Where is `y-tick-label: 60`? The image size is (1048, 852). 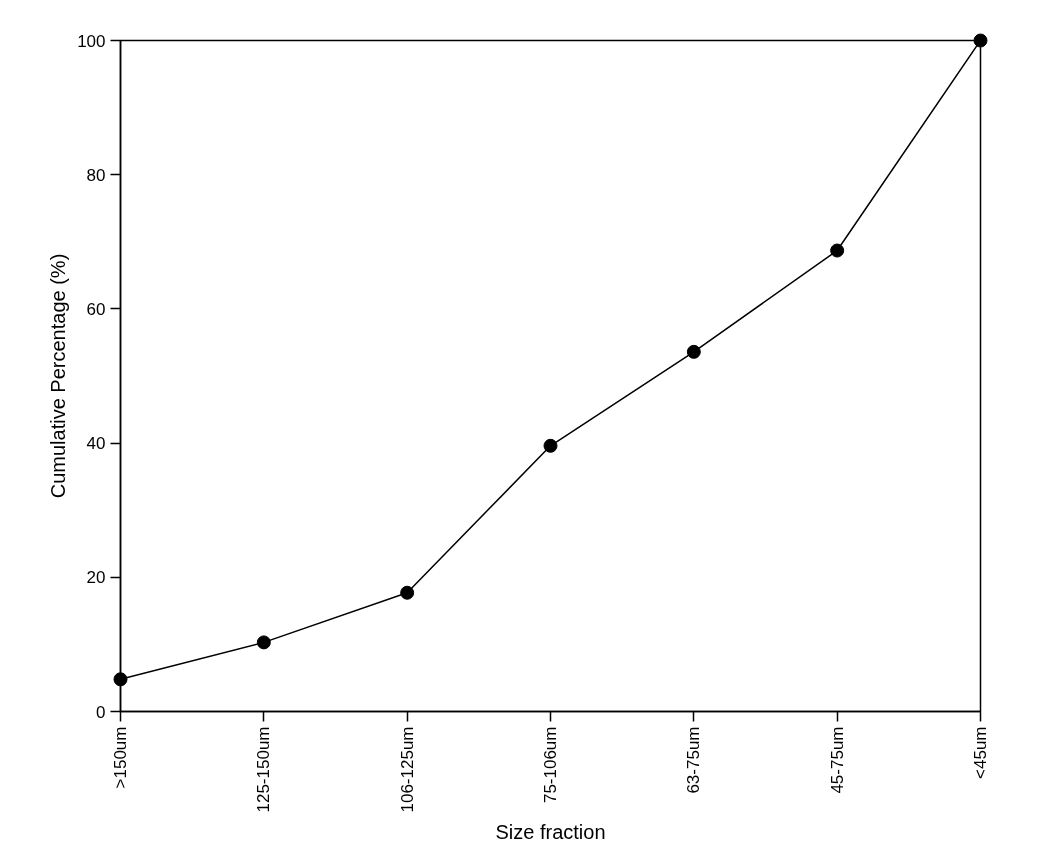
y-tick-label: 60 is located at coordinates (96, 309).